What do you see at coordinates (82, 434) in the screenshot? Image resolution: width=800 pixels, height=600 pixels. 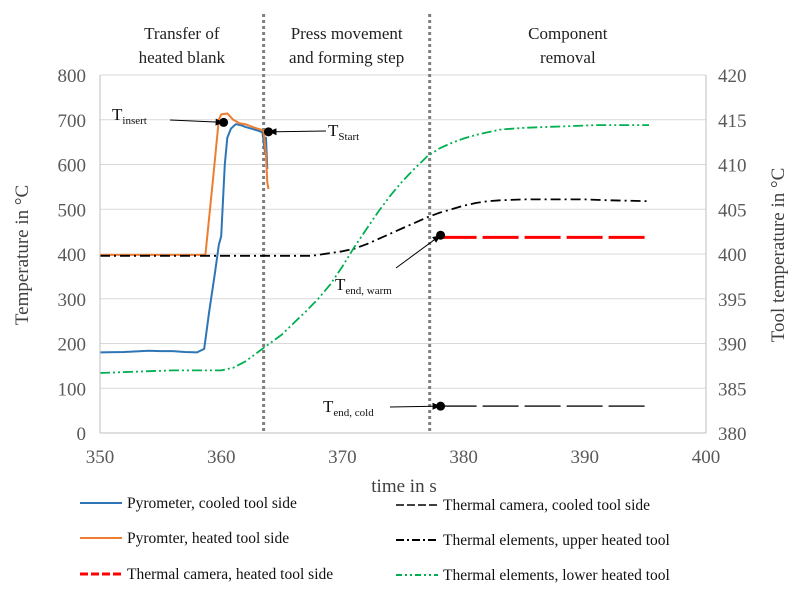 I see `y-tick-label: 0` at bounding box center [82, 434].